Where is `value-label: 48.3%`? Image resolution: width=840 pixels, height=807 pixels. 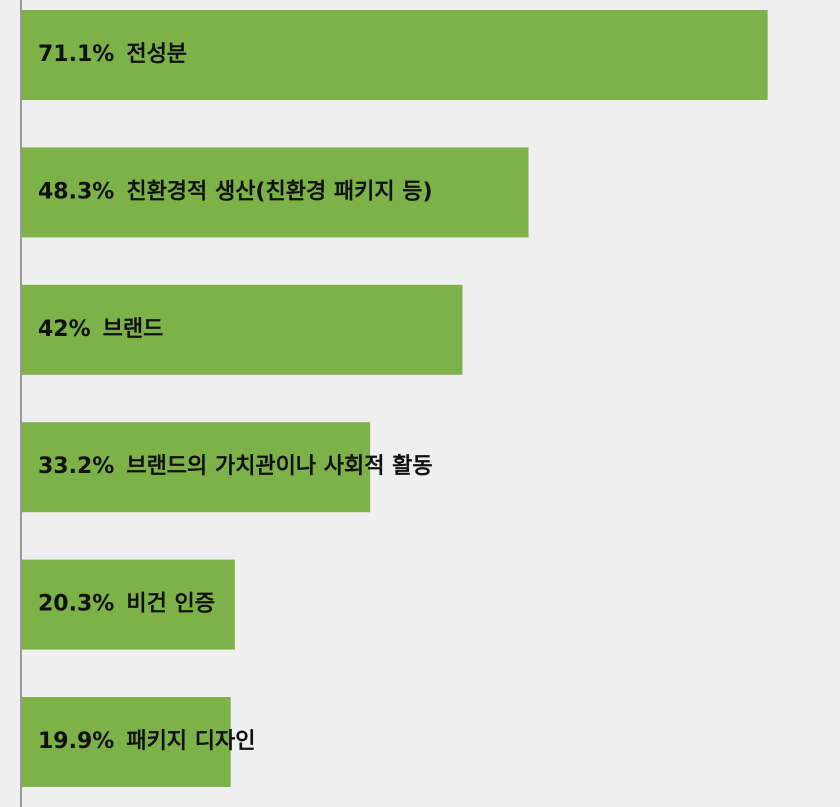
value-label: 48.3% is located at coordinates (76, 191).